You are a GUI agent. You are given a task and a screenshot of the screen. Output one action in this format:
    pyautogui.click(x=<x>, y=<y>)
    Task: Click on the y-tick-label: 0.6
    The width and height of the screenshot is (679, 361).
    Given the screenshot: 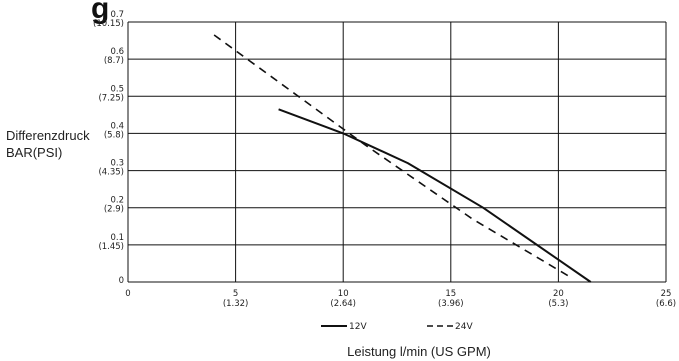 What is the action you would take?
    pyautogui.click(x=117, y=52)
    